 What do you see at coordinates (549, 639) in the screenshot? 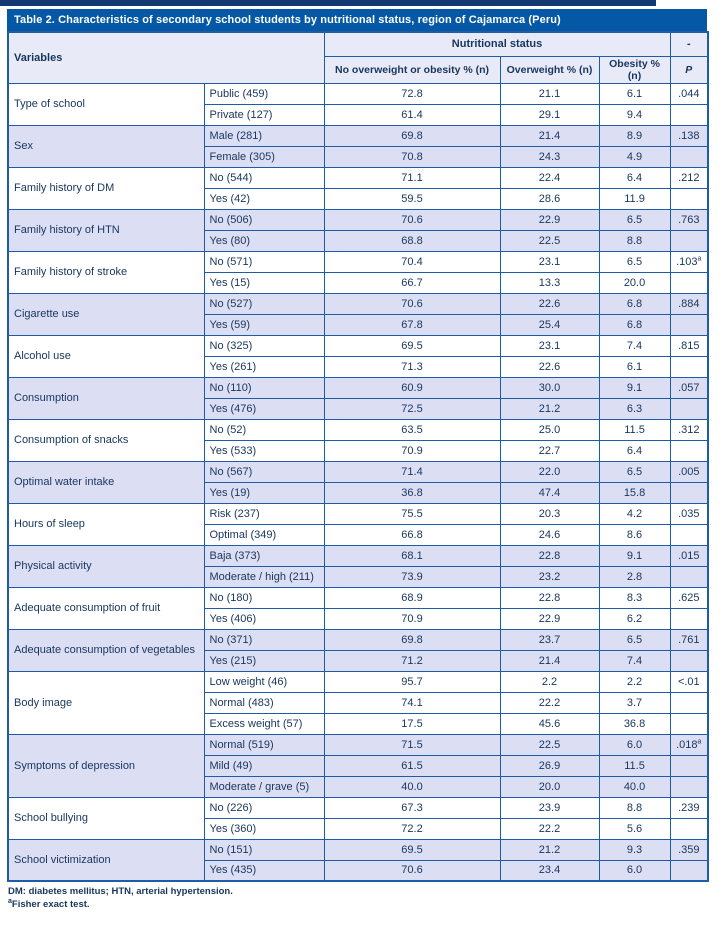
I see `overweight-value: 23.7` at bounding box center [549, 639].